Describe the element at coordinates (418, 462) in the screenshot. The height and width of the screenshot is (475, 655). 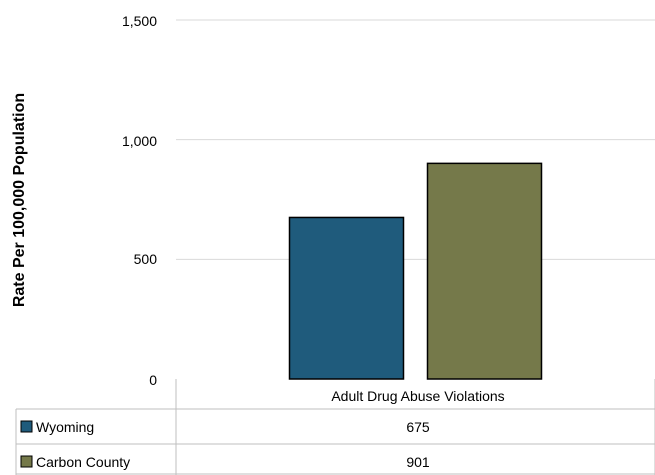
I see `data-value-carbon-county: 901` at that location.